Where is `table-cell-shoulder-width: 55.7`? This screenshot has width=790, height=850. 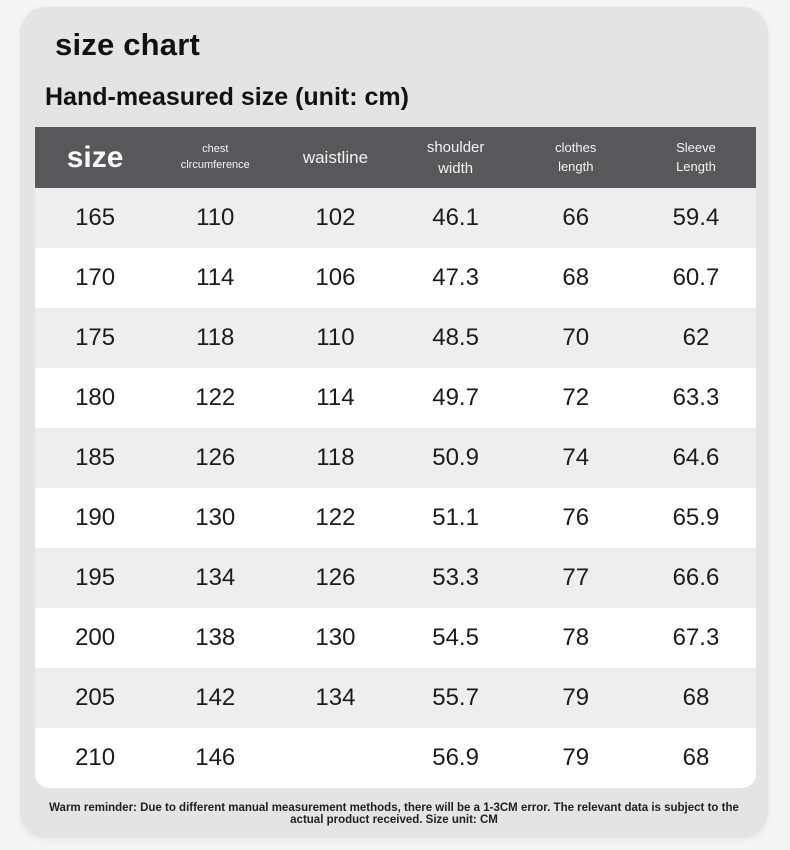
table-cell-shoulder-width: 55.7 is located at coordinates (455, 697).